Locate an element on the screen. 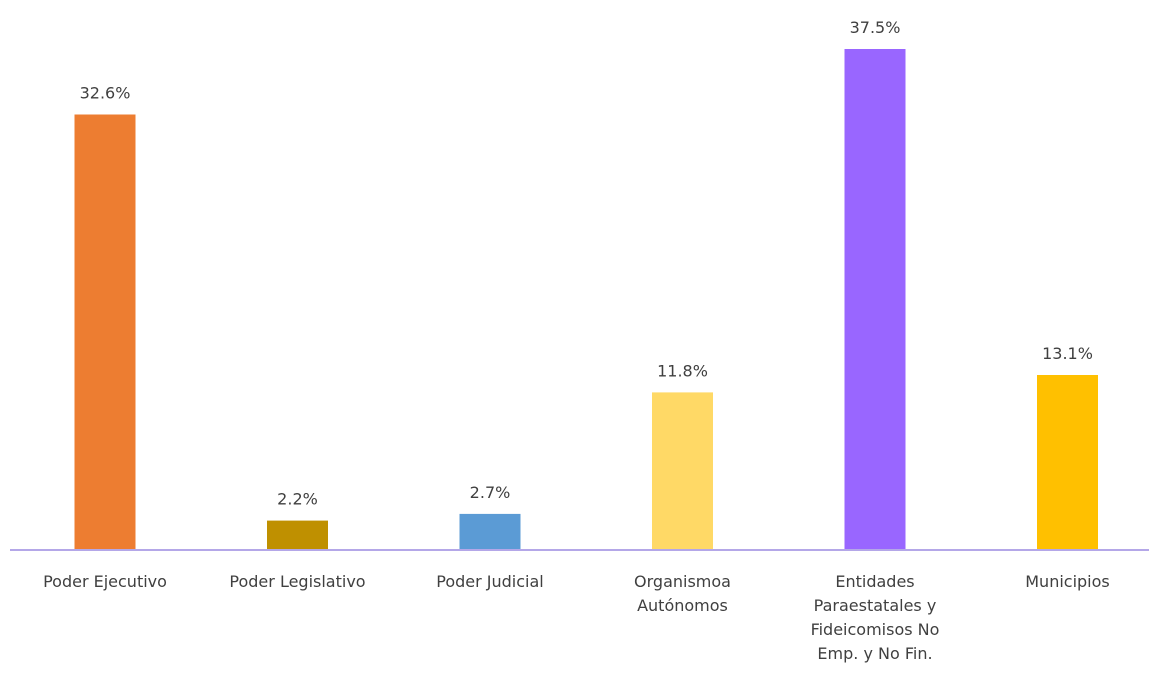 The image size is (1149, 681). category-label-line: Poder Judicial is located at coordinates (489, 581).